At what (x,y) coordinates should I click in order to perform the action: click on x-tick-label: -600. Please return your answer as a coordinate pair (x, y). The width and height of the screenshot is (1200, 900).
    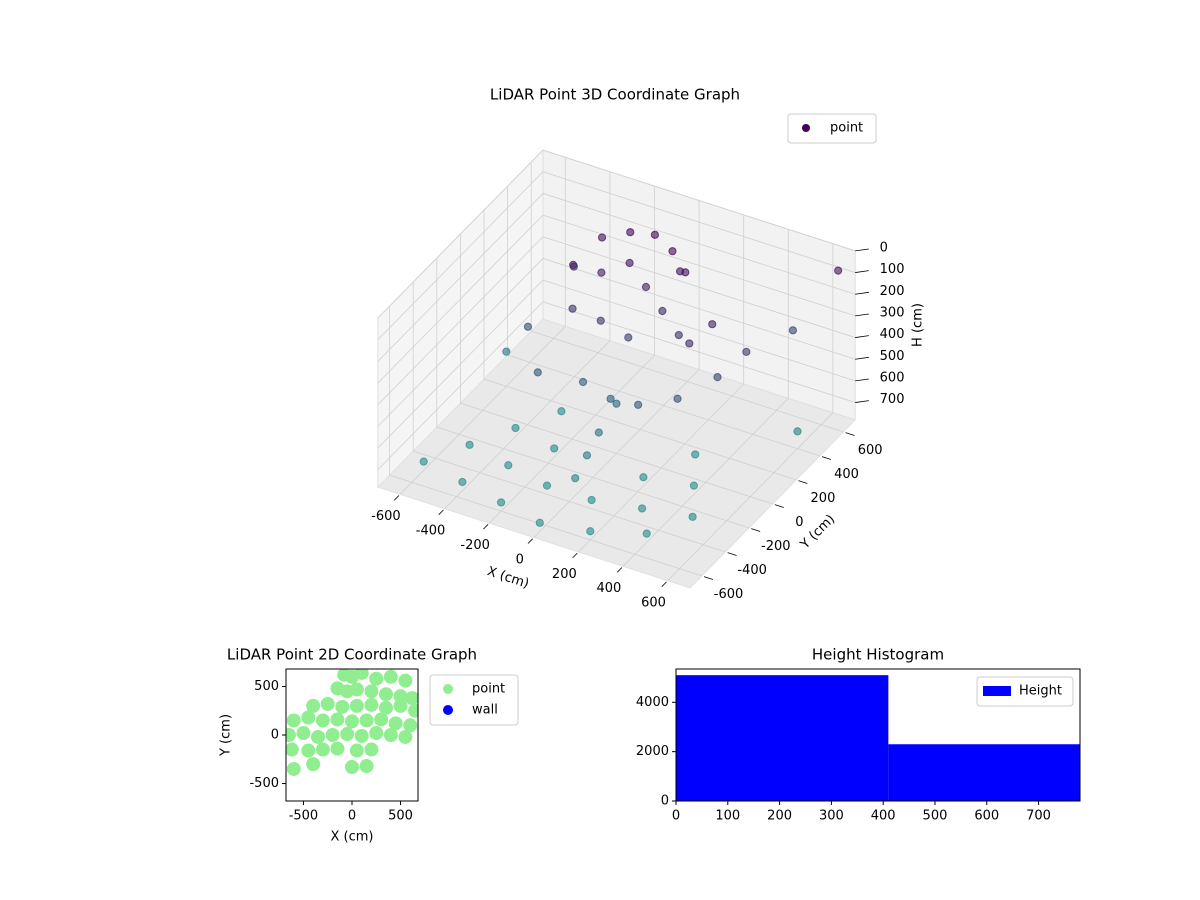
    Looking at the image, I should click on (386, 516).